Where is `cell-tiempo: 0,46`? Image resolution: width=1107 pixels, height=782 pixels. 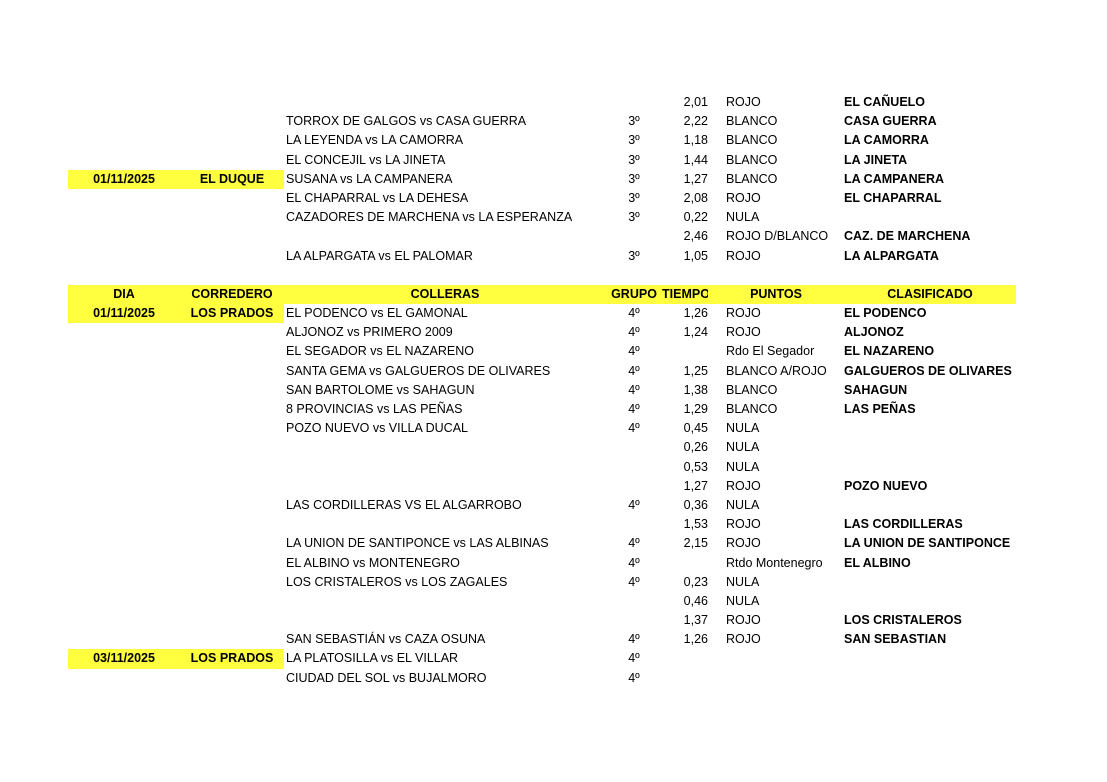
cell-tiempo: 0,46 is located at coordinates (695, 600).